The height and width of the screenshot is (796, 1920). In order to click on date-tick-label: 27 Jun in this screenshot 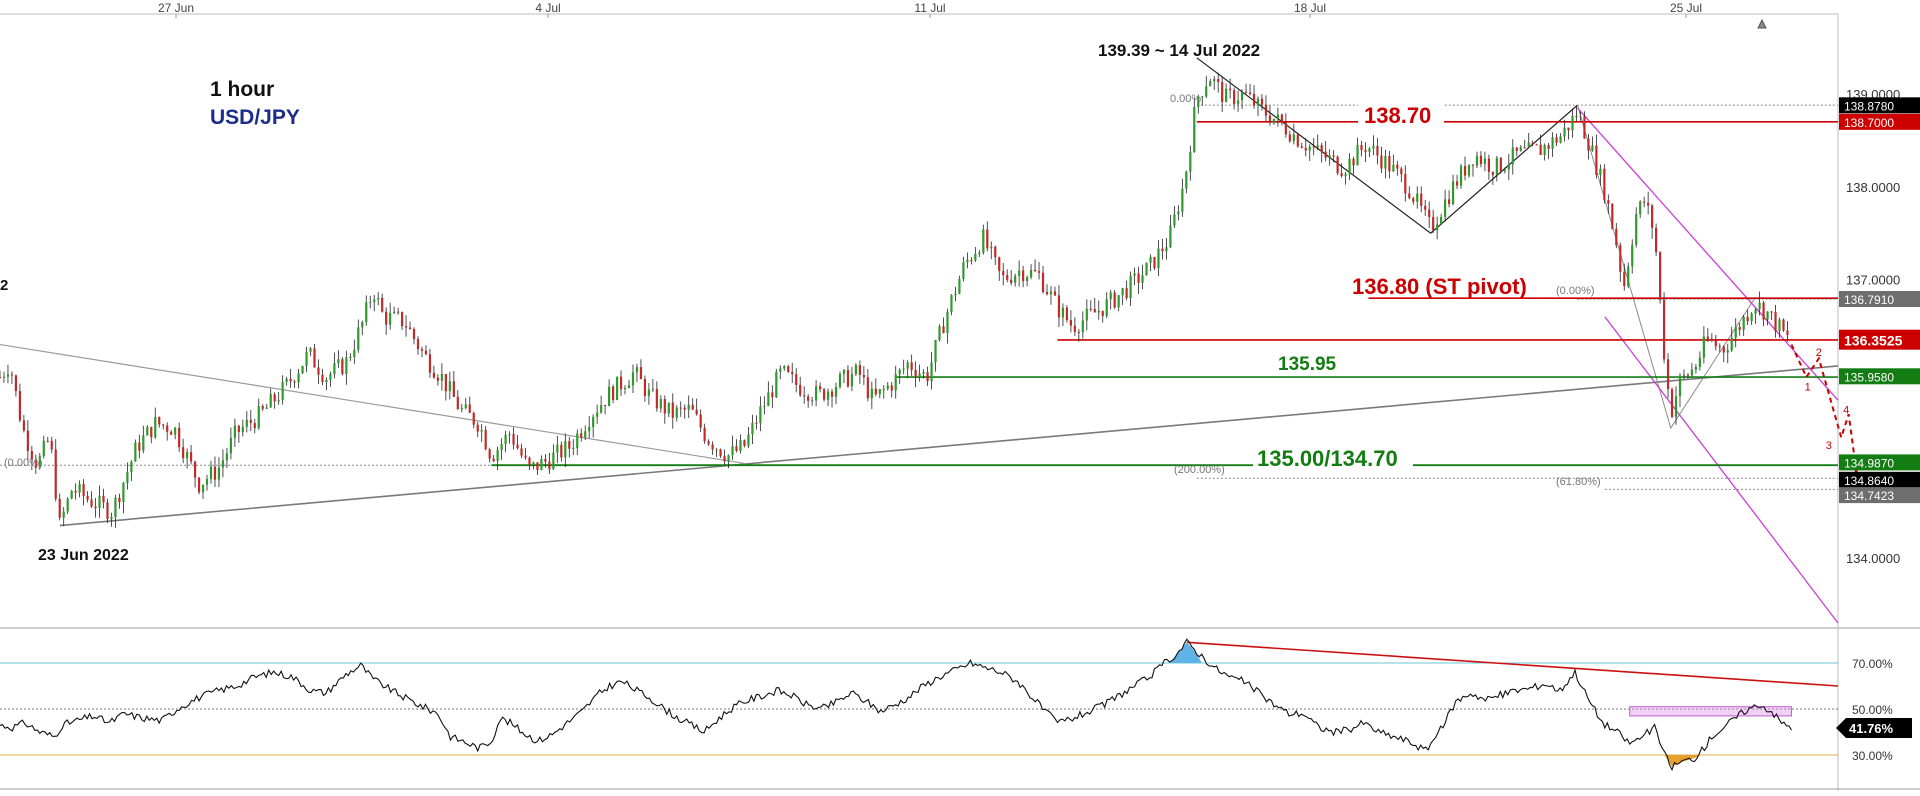, I will do `click(176, 8)`.